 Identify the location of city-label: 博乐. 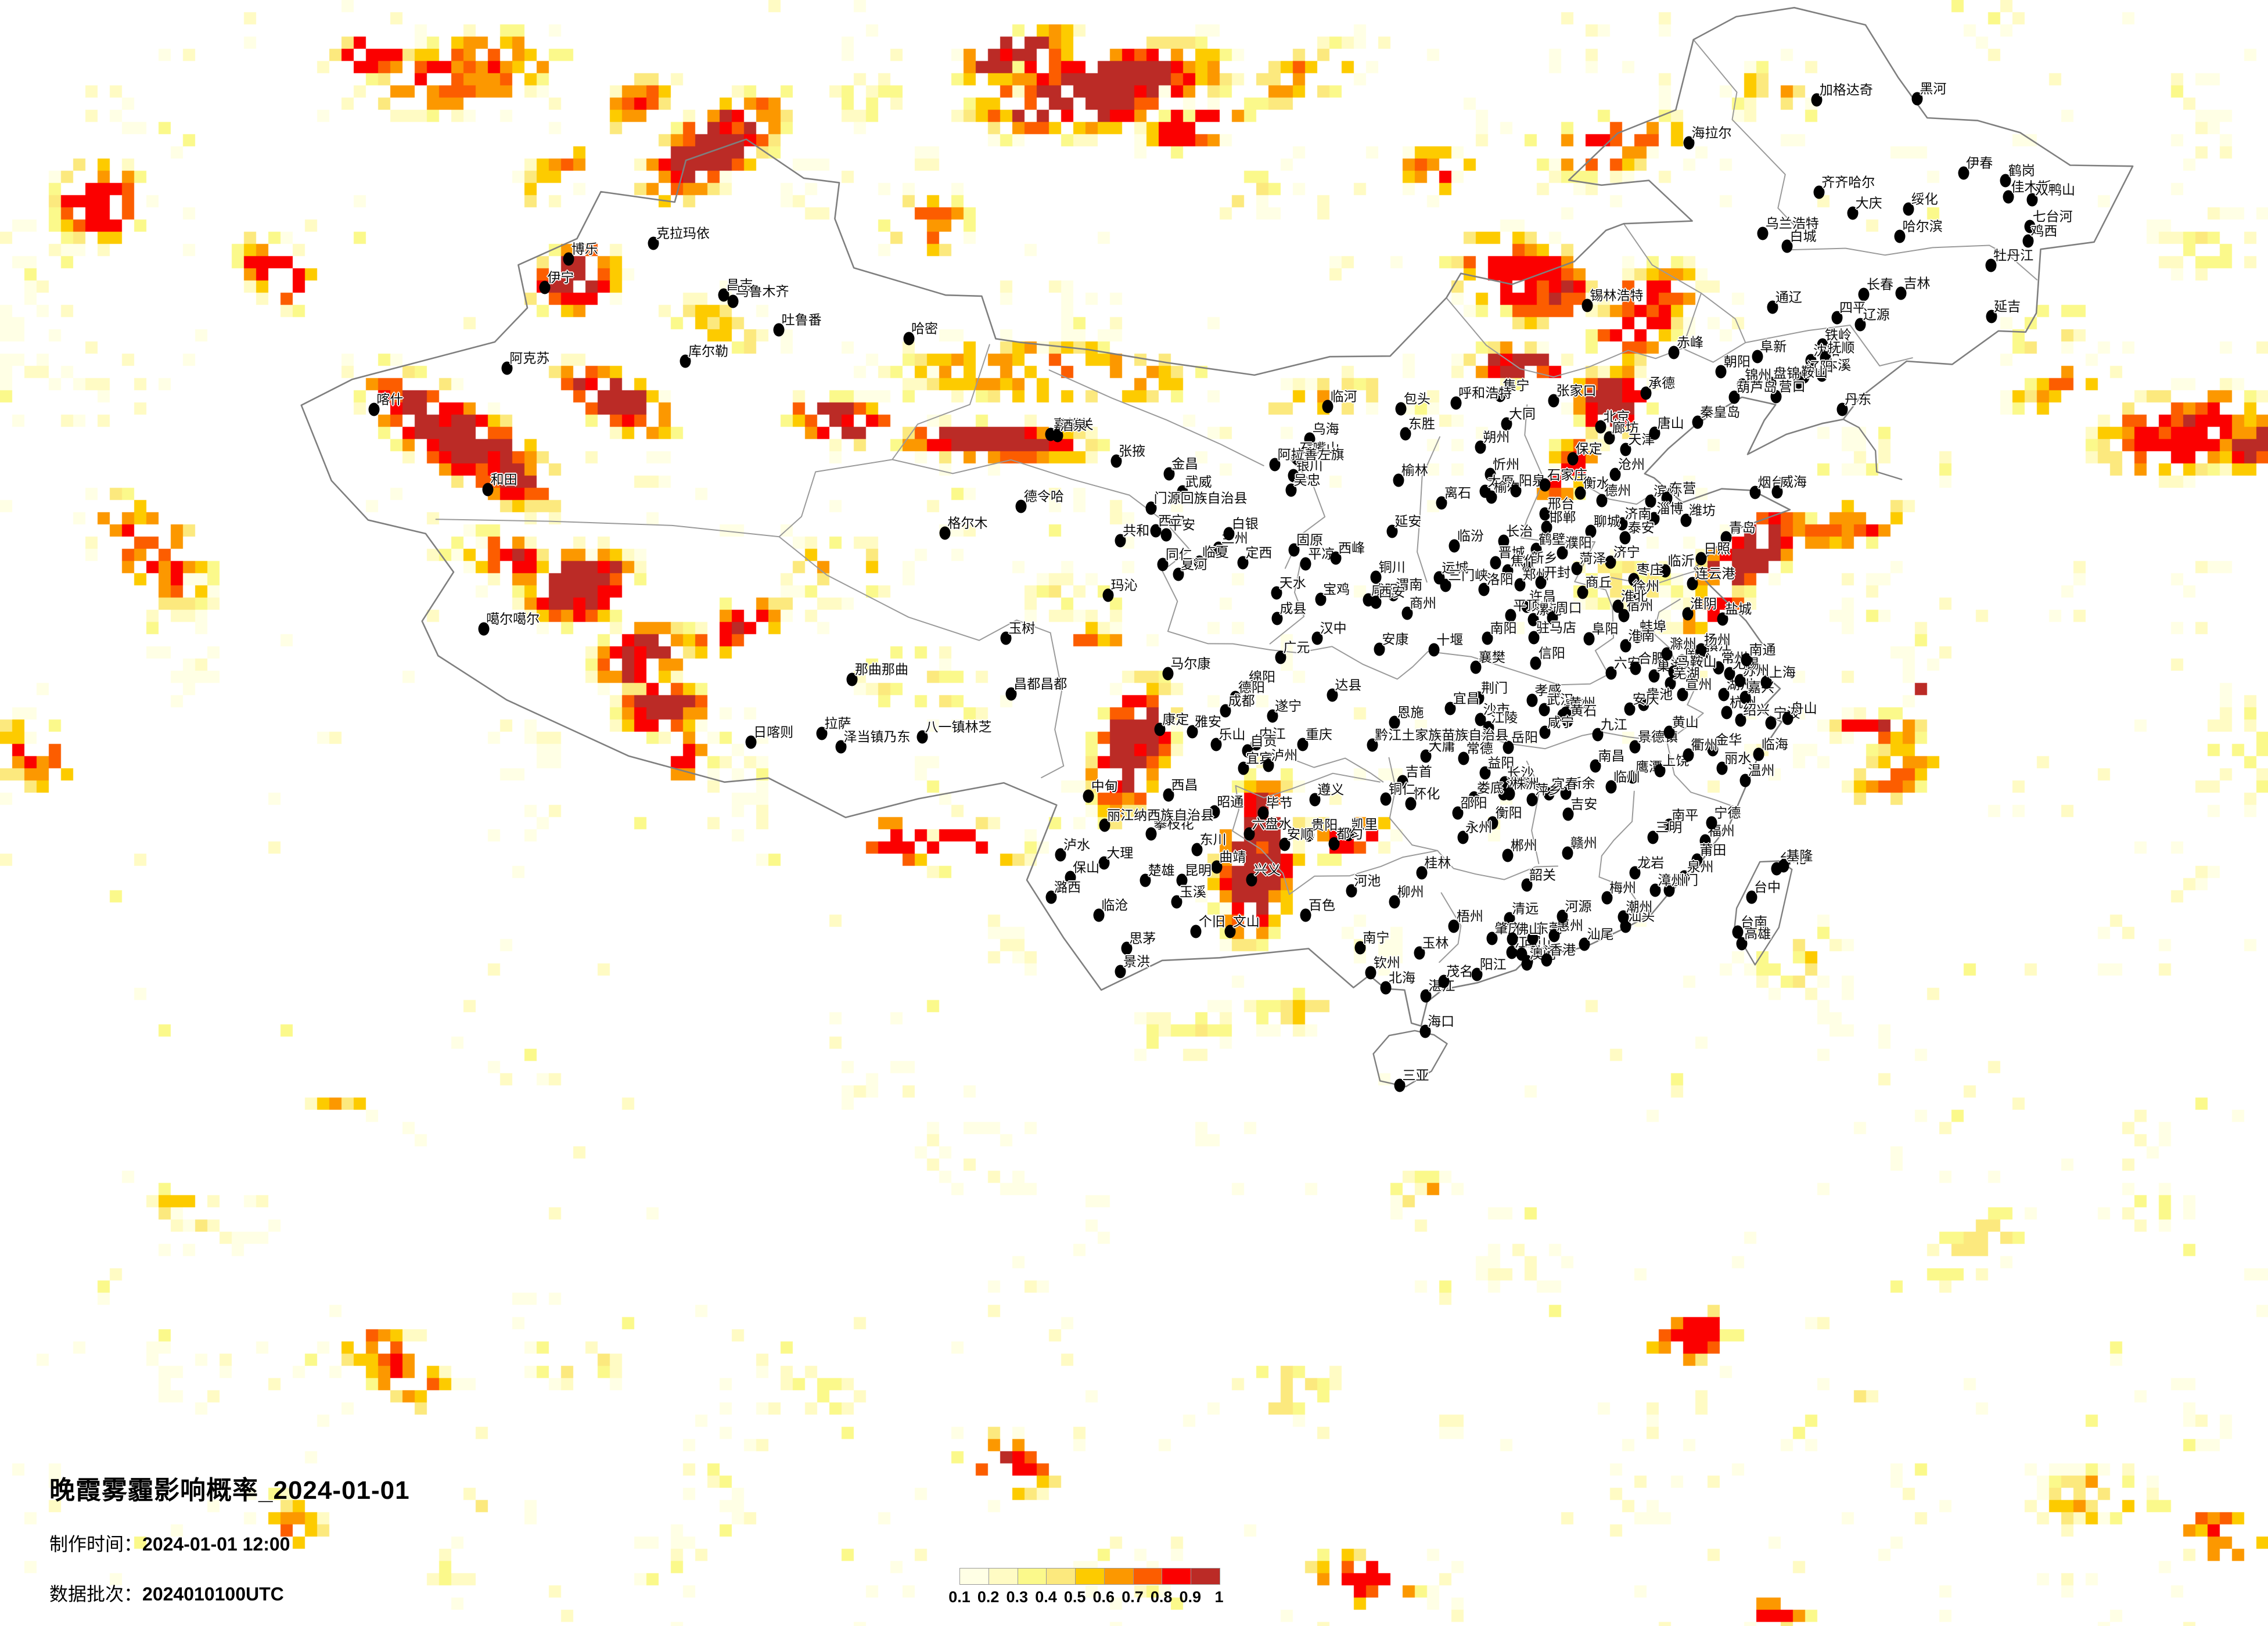
(584, 249).